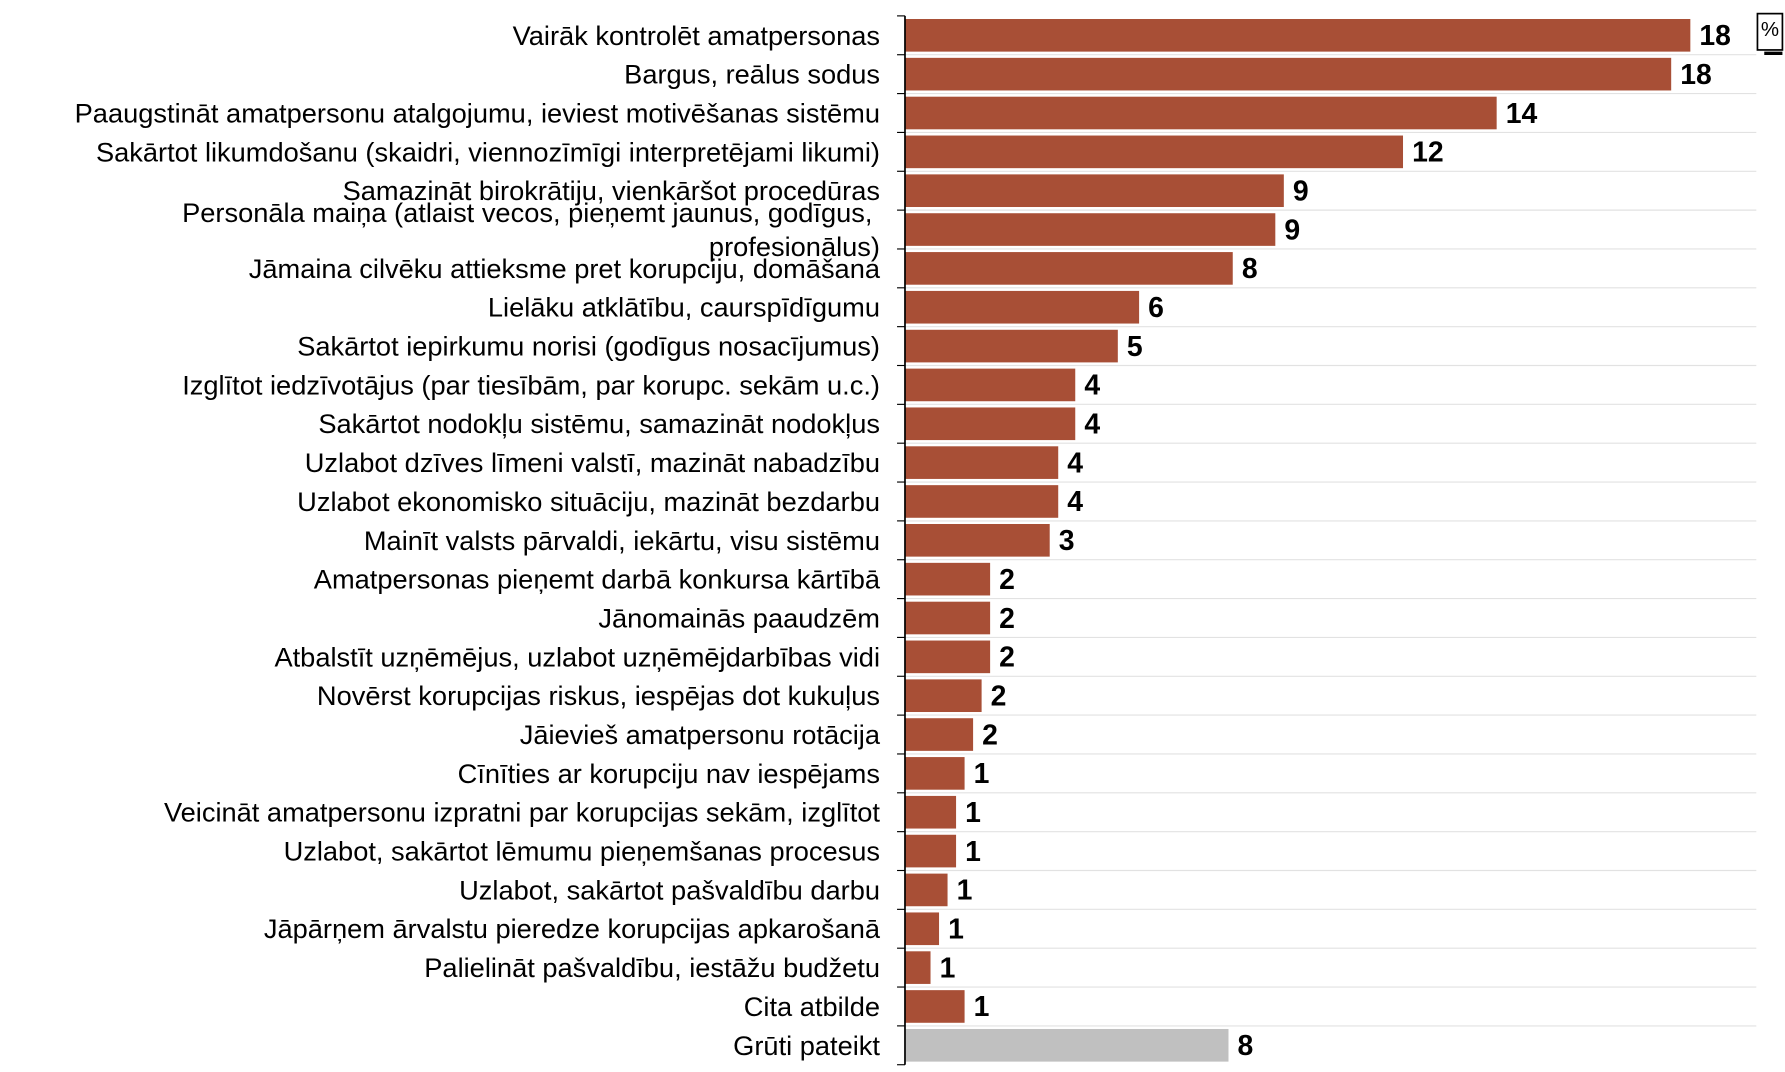 The width and height of the screenshot is (1785, 1072). What do you see at coordinates (684, 307) in the screenshot?
I see `category-label: Lielāku atklātību, caurspīdīgumu` at bounding box center [684, 307].